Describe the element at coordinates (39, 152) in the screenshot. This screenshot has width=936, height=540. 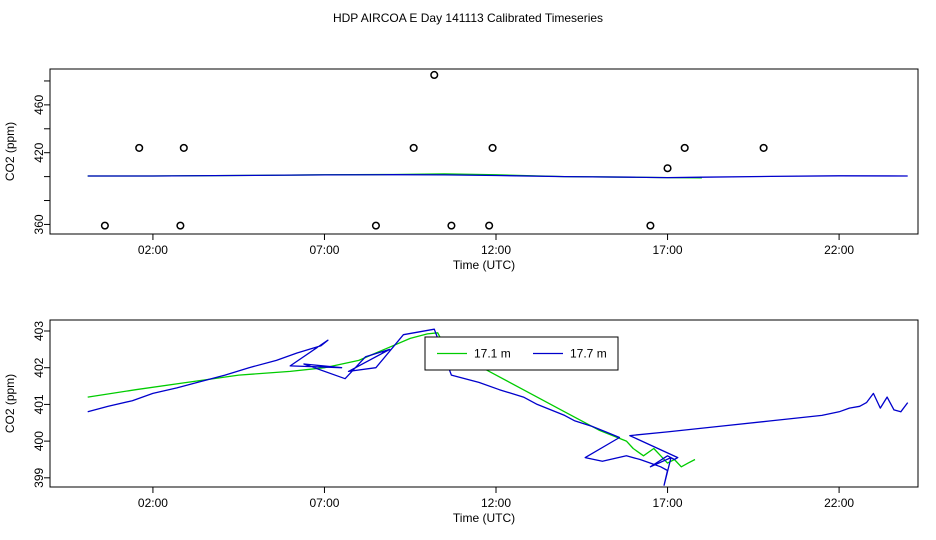
I see `y-tick-label: 420` at that location.